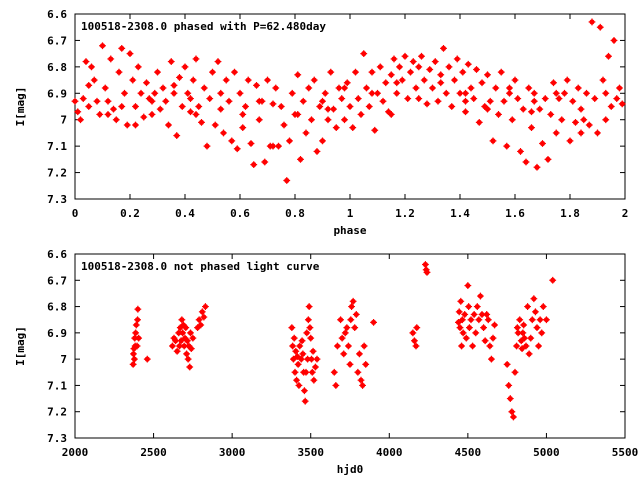 This screenshot has width=640, height=480. What do you see at coordinates (200, 266) in the screenshot?
I see `chart-title: 100518-2308.0 not phased light curve` at bounding box center [200, 266].